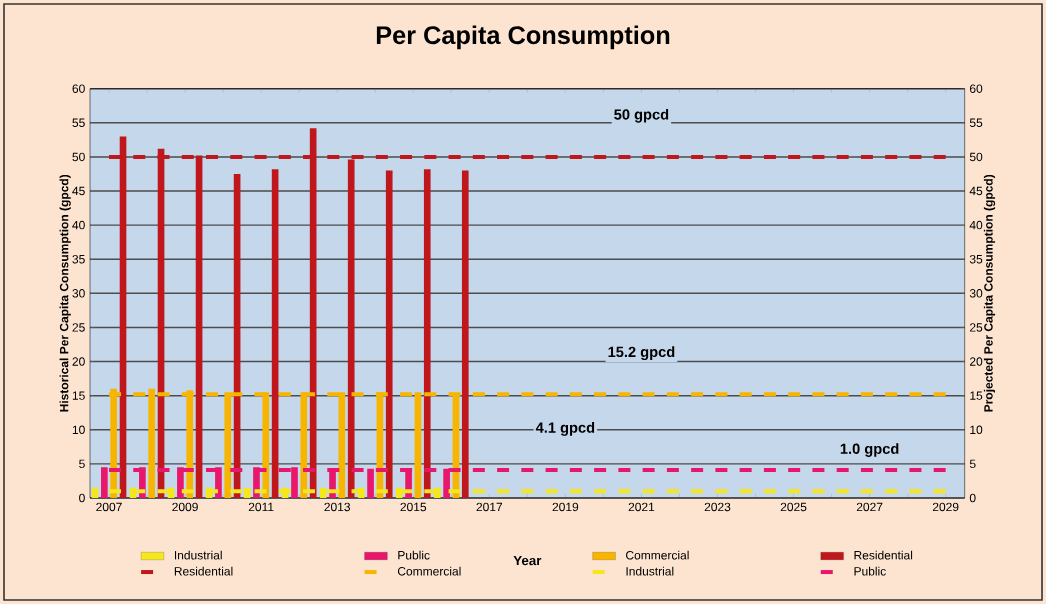  Describe the element at coordinates (527, 560) in the screenshot. I see `x-axis-title: Year` at that location.